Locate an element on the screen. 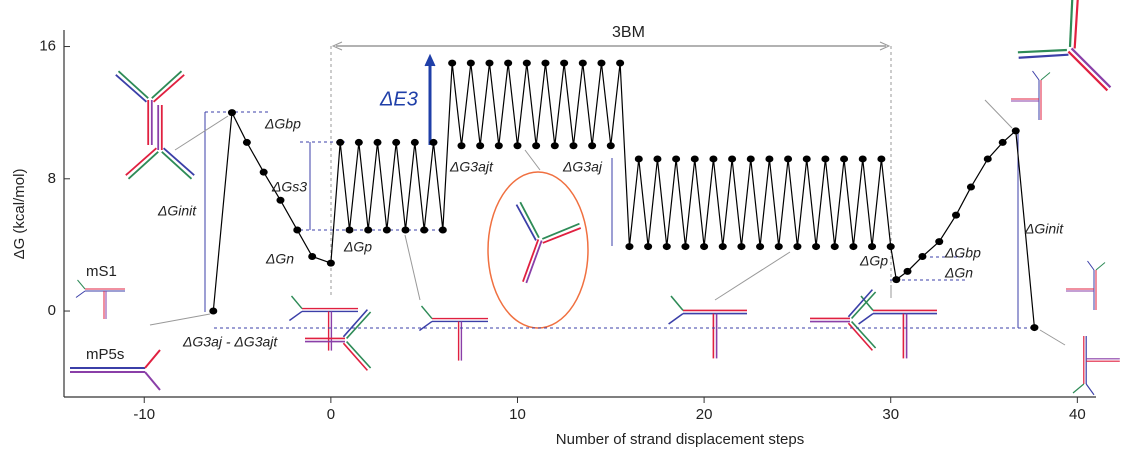 The height and width of the screenshot is (453, 1135). y-tick-label: 0 is located at coordinates (52, 310).